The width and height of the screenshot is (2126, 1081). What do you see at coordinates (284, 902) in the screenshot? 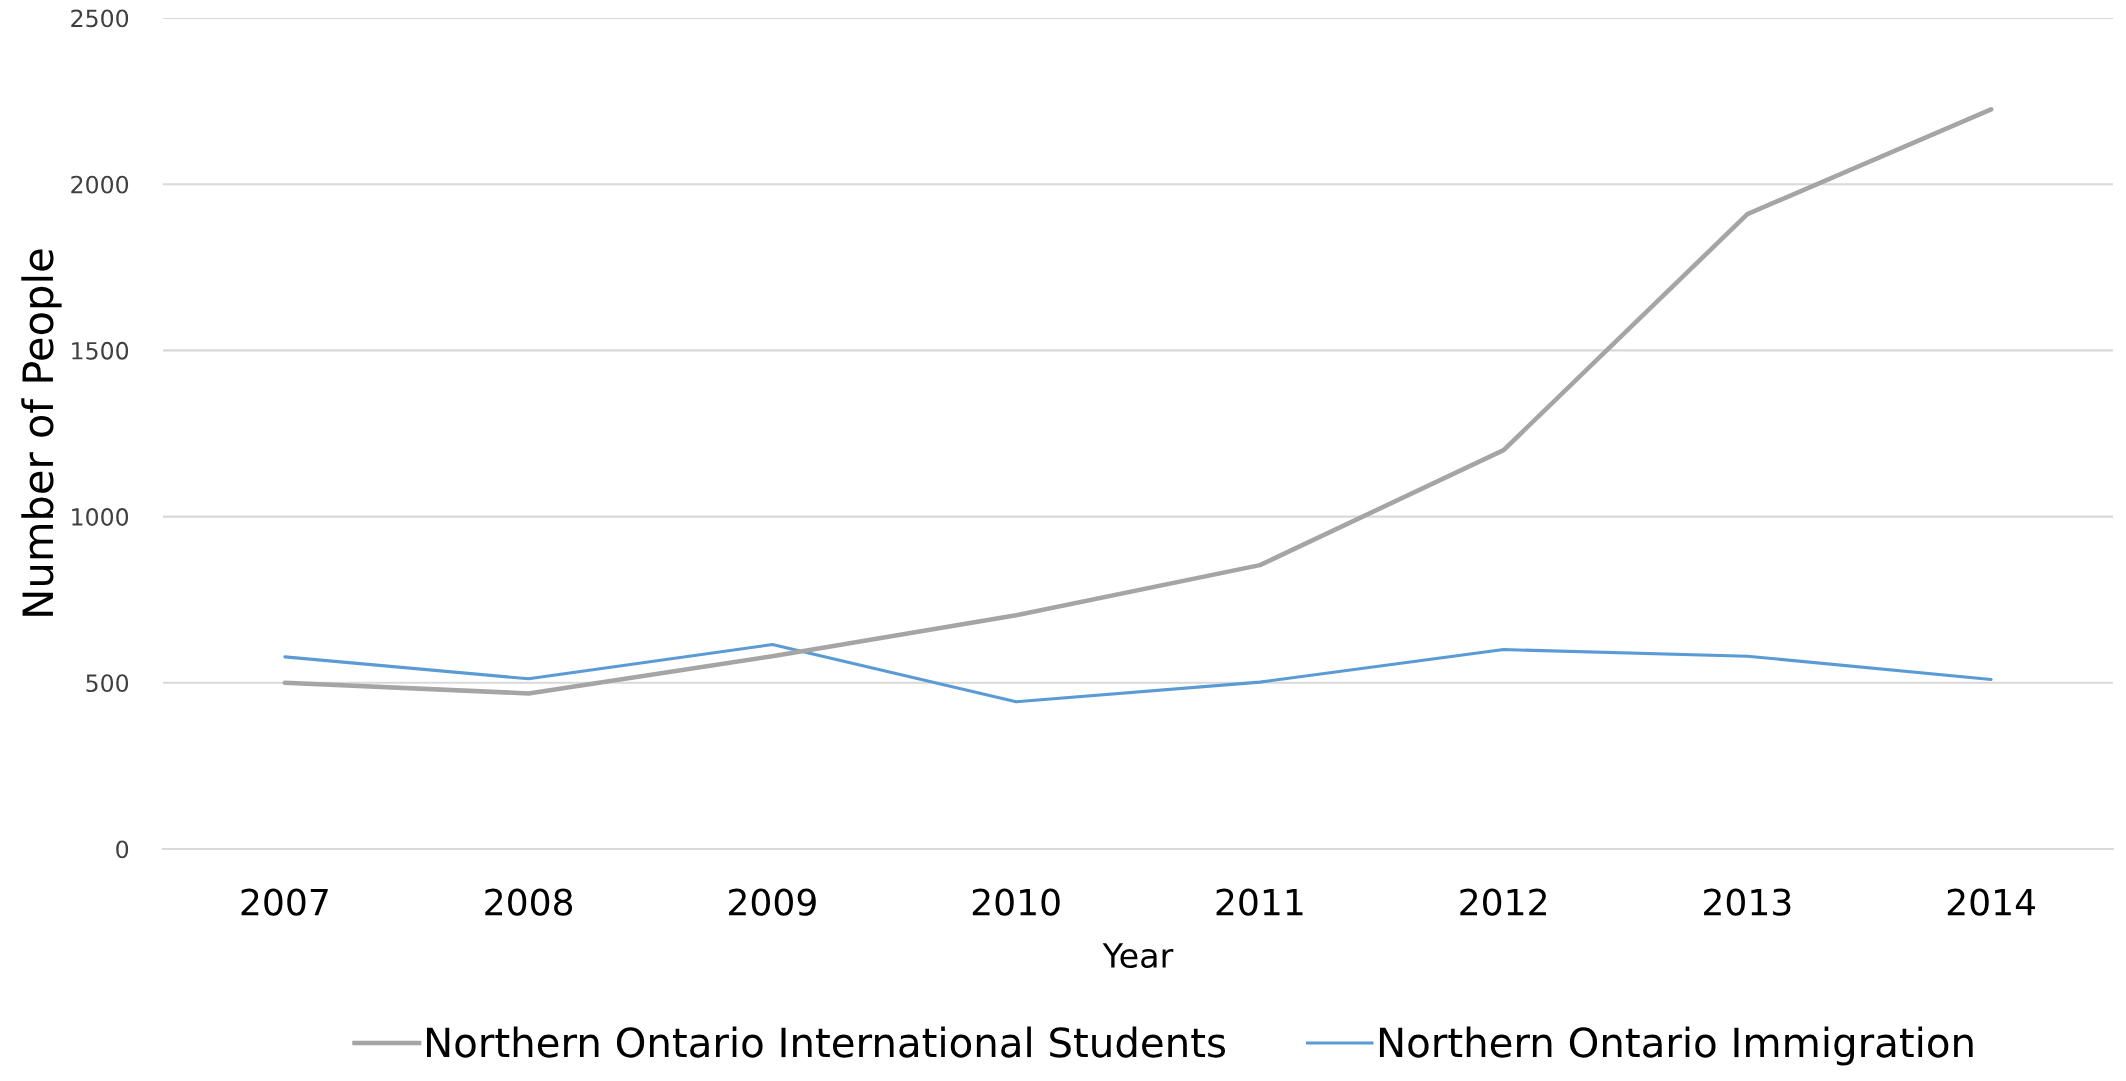
I see `x-tick-label: 2007` at bounding box center [284, 902].